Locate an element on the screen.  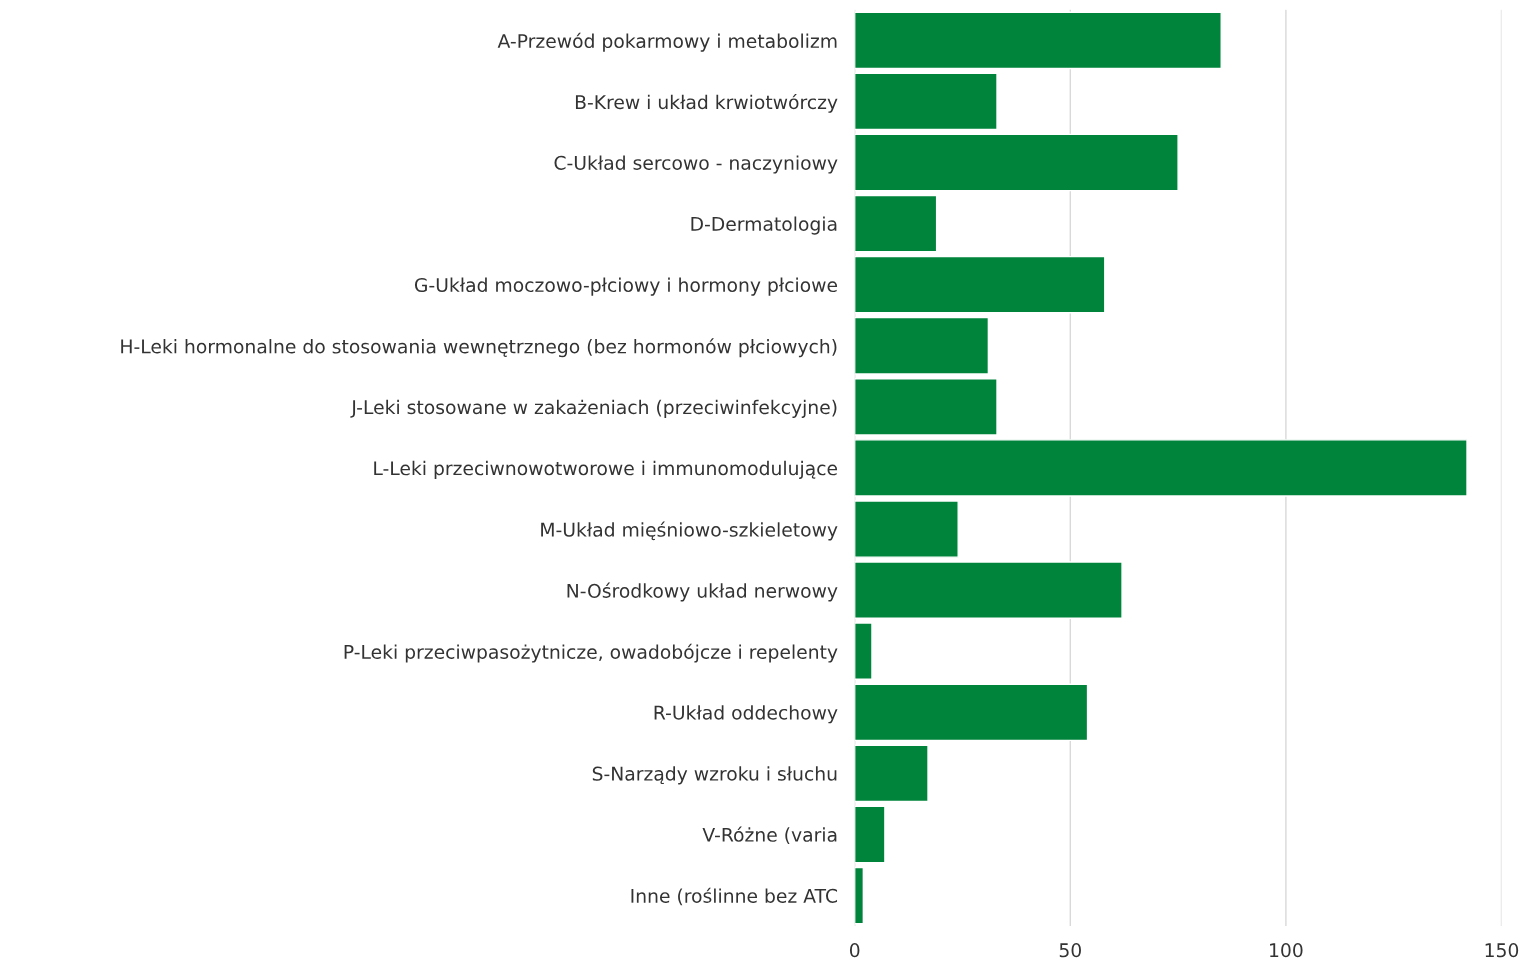
y-tick-label: H-Leki hormonalne do stosowania wewnętrznego (bez hormonów płciowych) is located at coordinates (479, 348).